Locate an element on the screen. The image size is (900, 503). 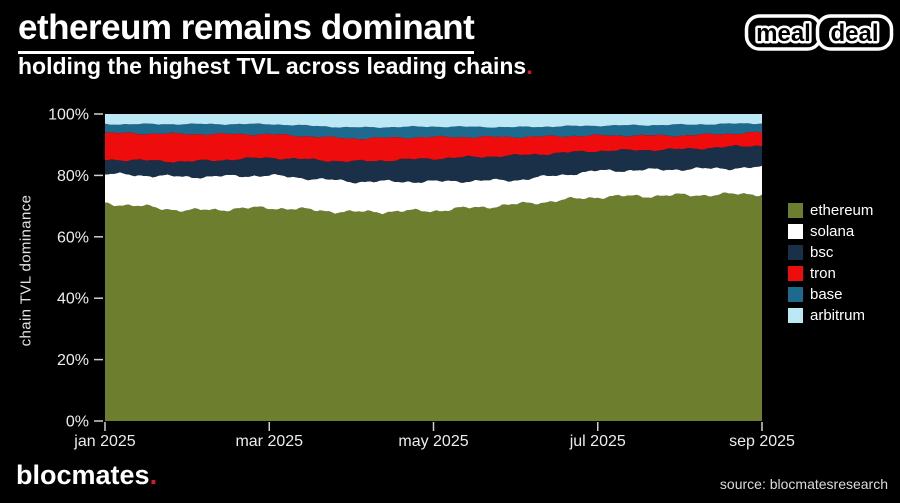
legend-label: tron is located at coordinates (823, 273).